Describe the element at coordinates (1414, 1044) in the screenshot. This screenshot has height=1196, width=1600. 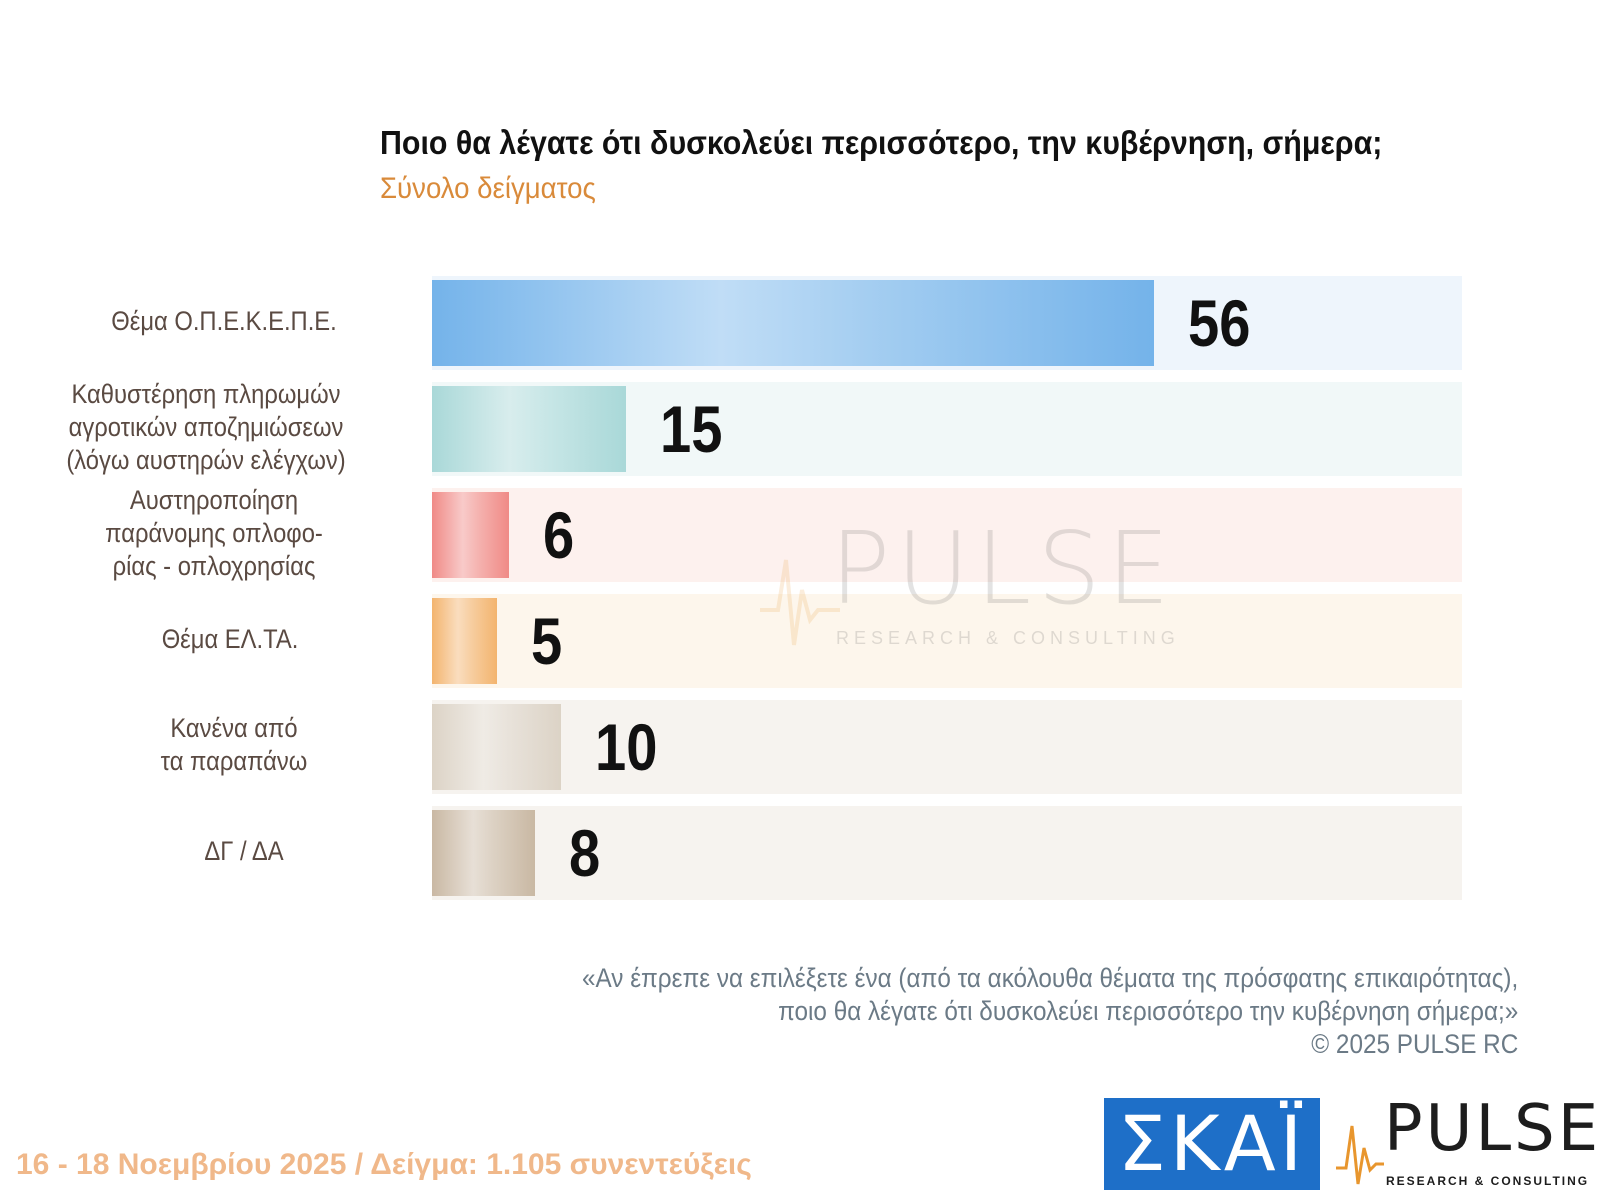
I see `copyright-line: © 2025 PULSE RC` at that location.